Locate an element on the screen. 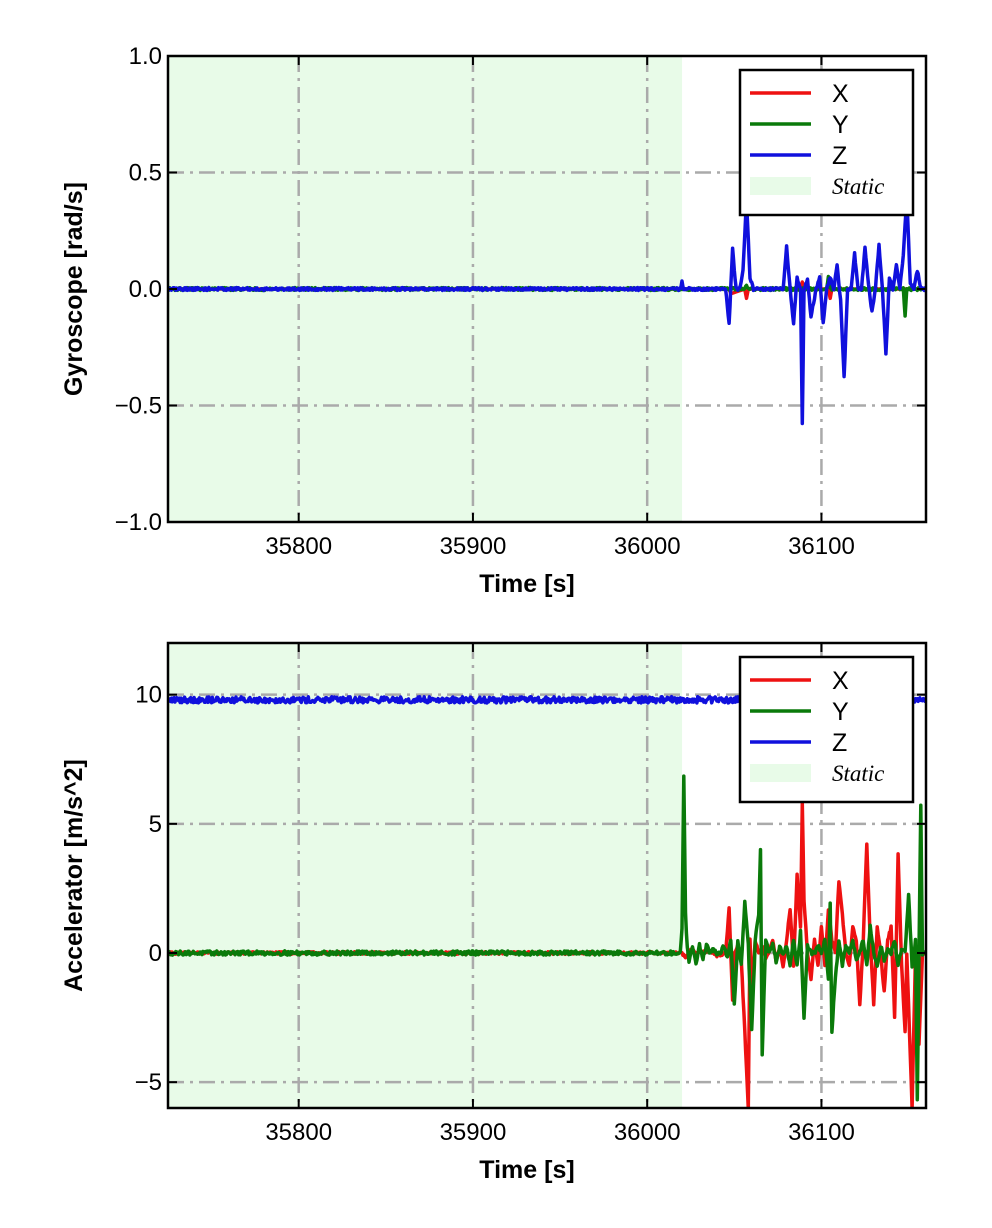  y-axis-label: Gyroscope [rad/s] is located at coordinates (74, 289).